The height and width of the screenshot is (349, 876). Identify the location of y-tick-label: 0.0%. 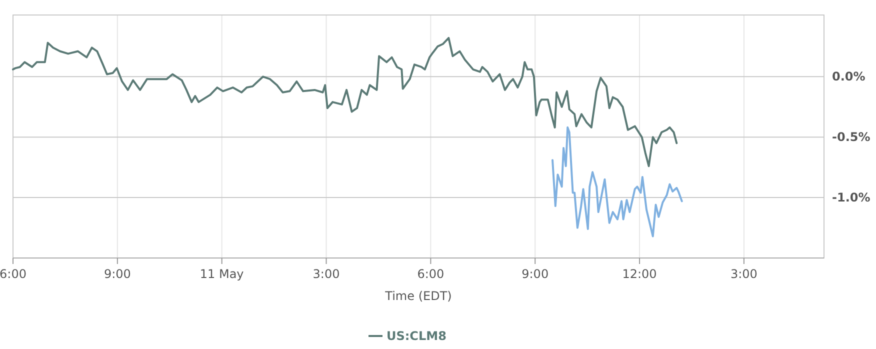
(849, 77).